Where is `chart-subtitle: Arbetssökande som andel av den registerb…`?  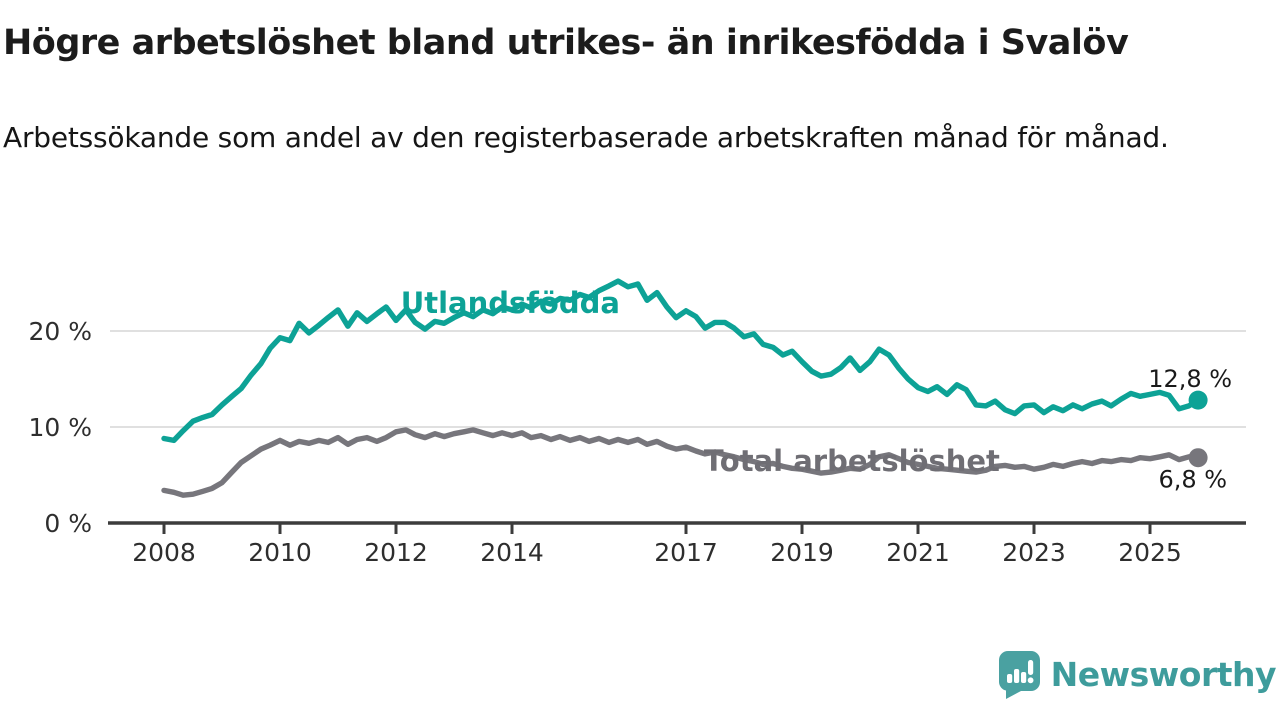 chart-subtitle: Arbetssökande som andel av den registerb… is located at coordinates (586, 137).